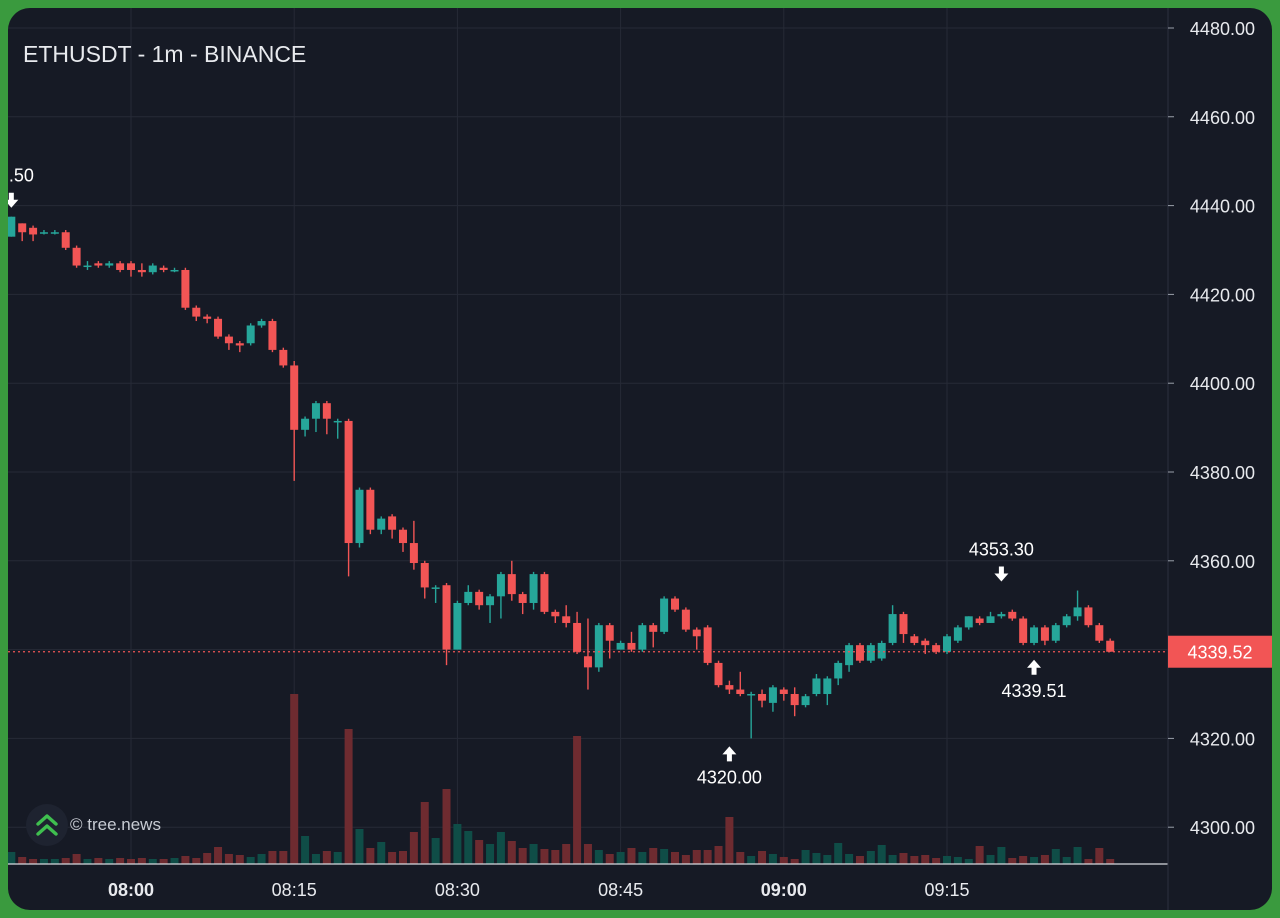  I want to click on watermark: © tree.news, so click(93, 825).